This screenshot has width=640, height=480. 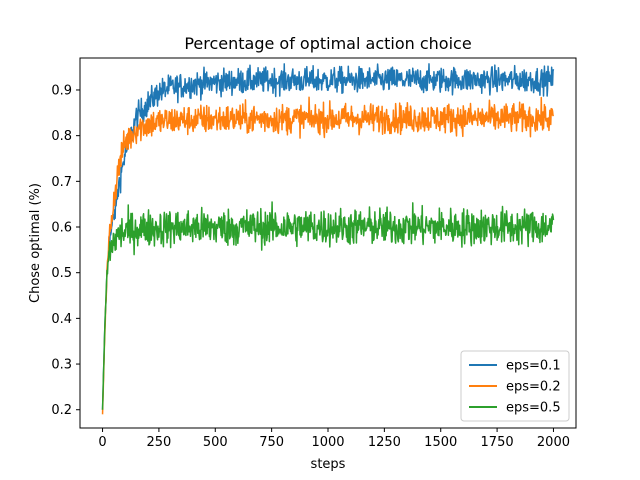 What do you see at coordinates (61, 136) in the screenshot?
I see `y-tick-label: 0.8` at bounding box center [61, 136].